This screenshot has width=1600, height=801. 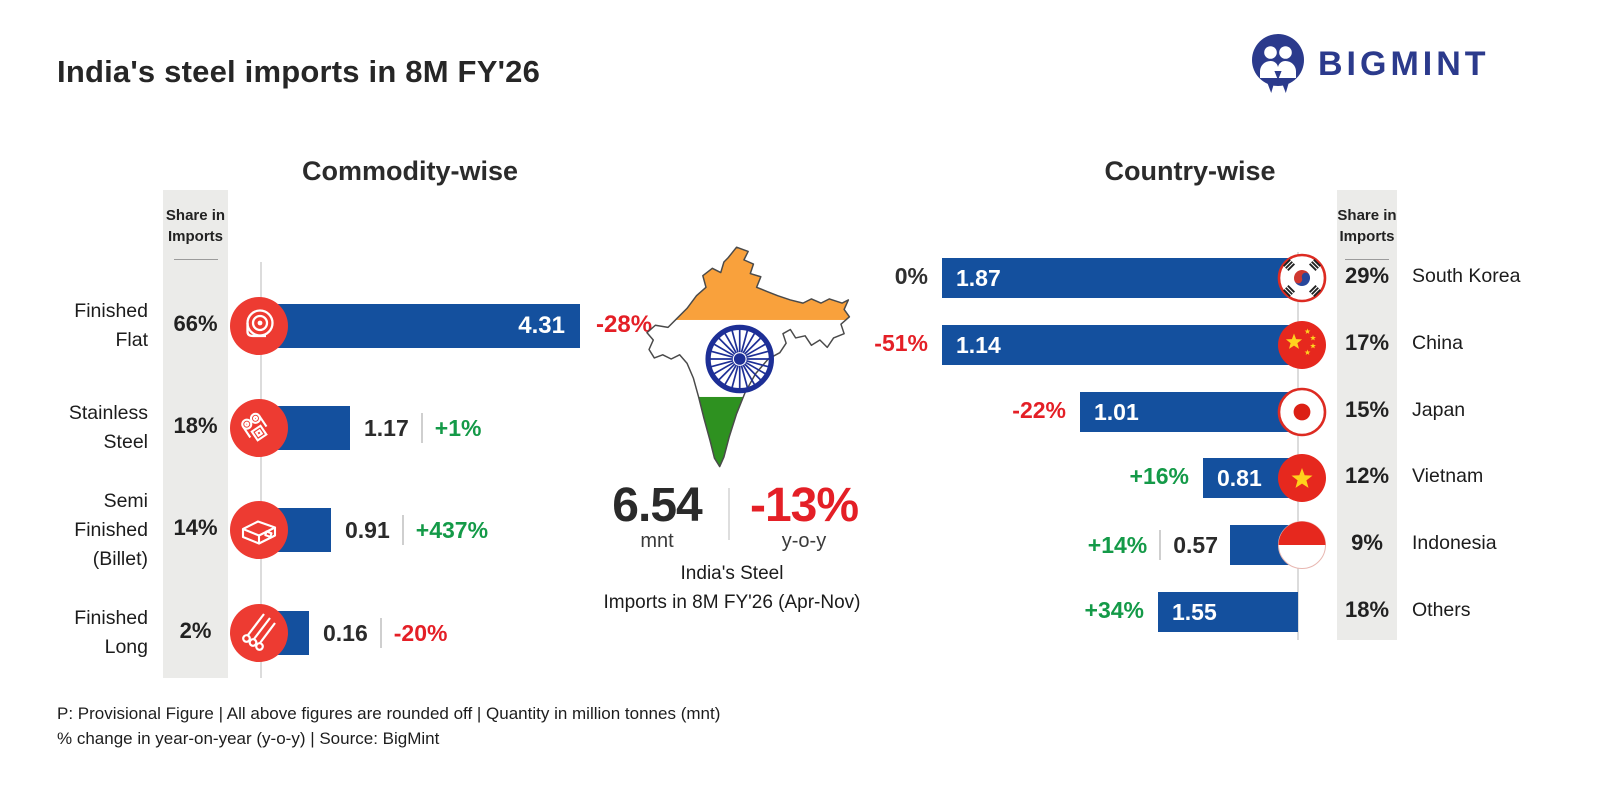 What do you see at coordinates (978, 344) in the screenshot?
I see `bar-value: 1.14` at bounding box center [978, 344].